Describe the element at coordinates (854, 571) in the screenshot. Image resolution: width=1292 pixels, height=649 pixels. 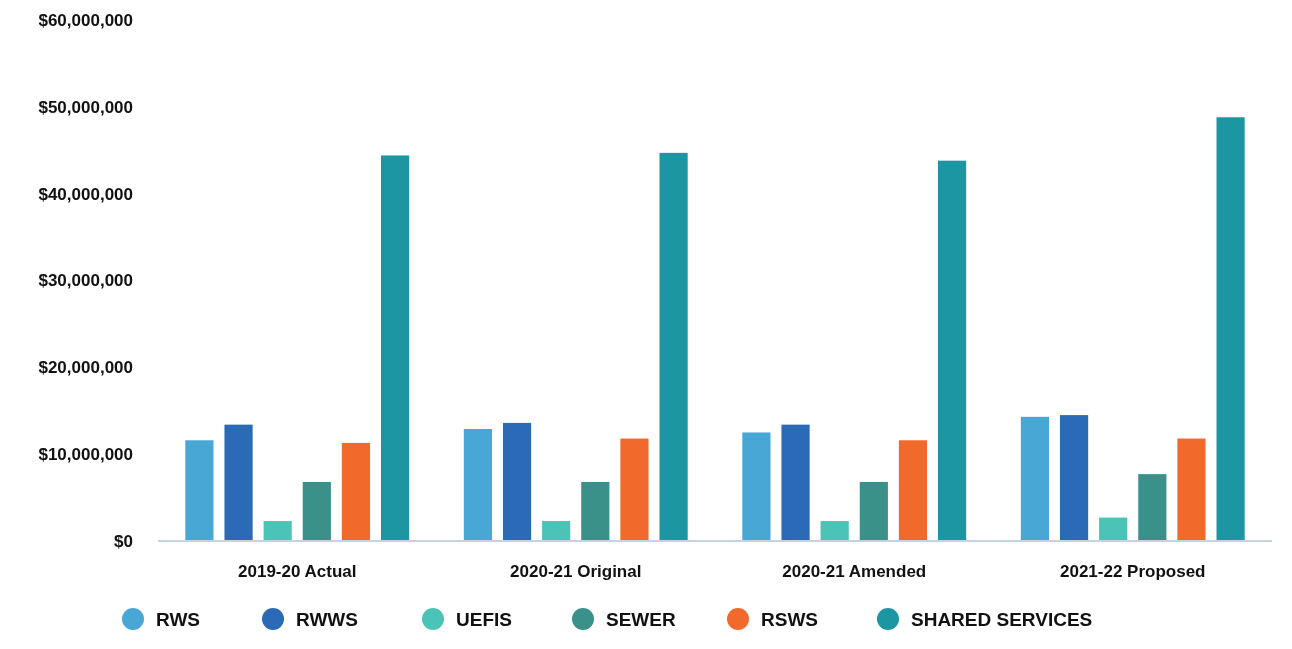
I see `x-tick-label: 2020-21 Amended` at that location.